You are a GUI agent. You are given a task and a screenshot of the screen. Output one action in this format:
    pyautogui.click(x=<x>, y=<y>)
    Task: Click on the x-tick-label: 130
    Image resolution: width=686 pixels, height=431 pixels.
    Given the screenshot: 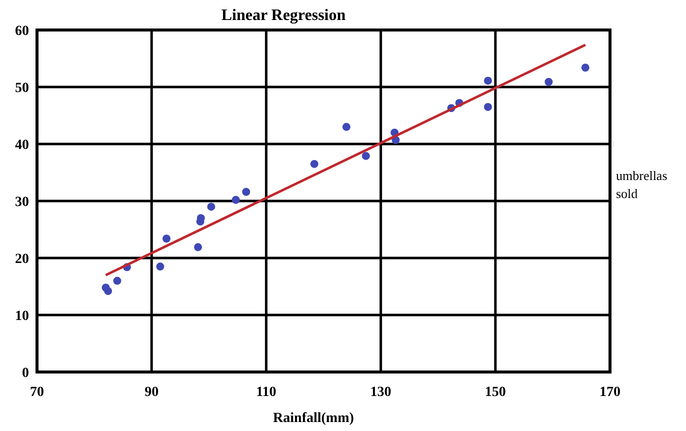 What is the action you would take?
    pyautogui.click(x=381, y=392)
    